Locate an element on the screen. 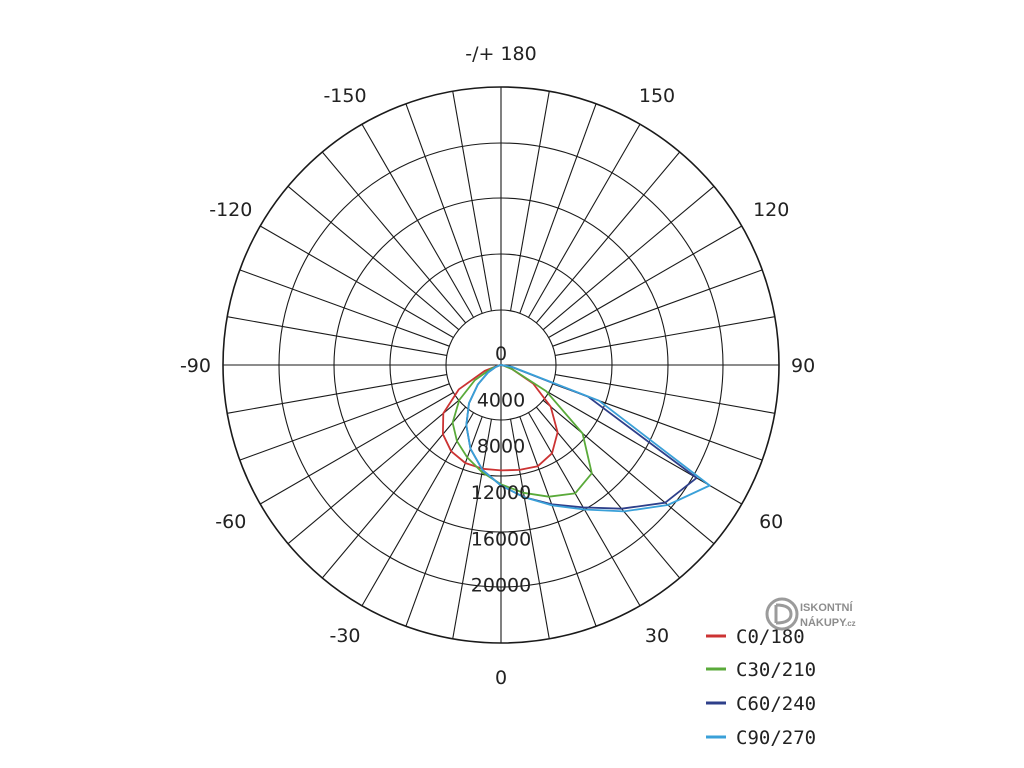  legend-label-0: C0/180 is located at coordinates (770, 637).